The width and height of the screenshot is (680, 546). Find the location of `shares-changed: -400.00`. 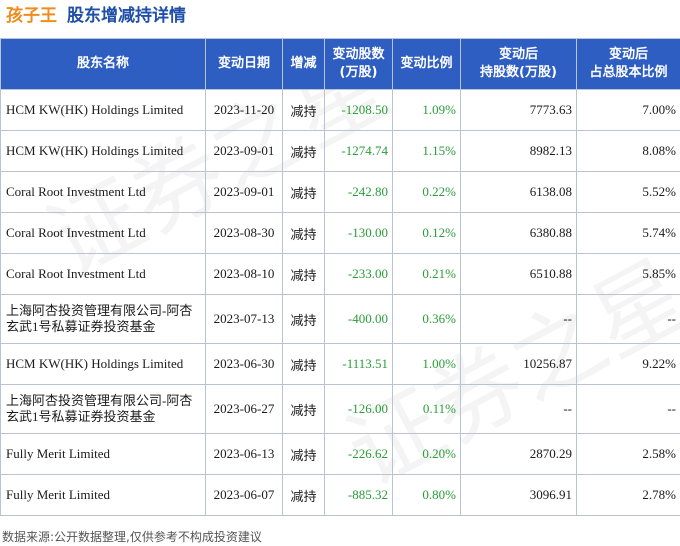

shares-changed: -400.00 is located at coordinates (358, 319).